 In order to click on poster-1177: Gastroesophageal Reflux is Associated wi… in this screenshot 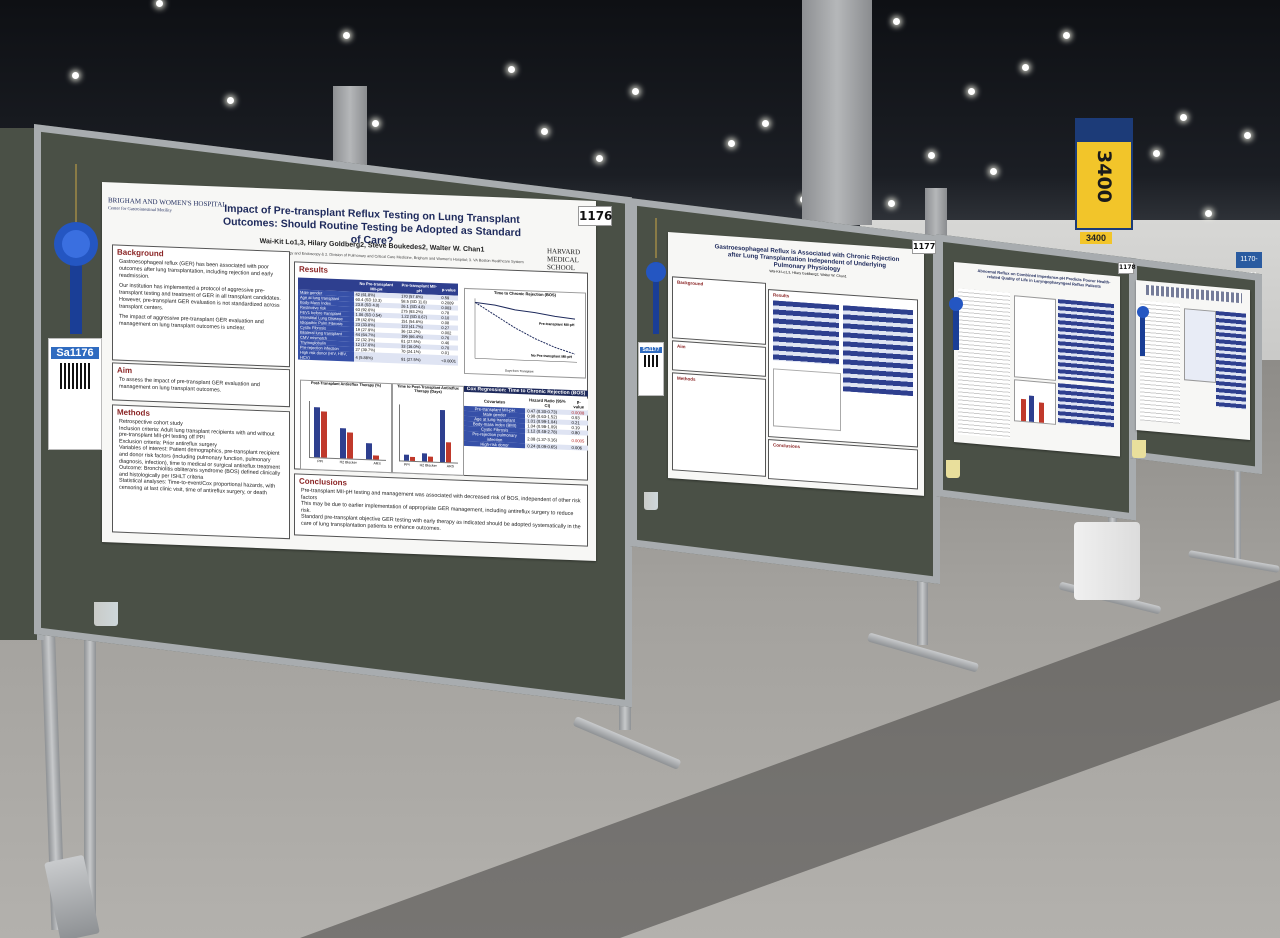, I will do `click(796, 364)`.